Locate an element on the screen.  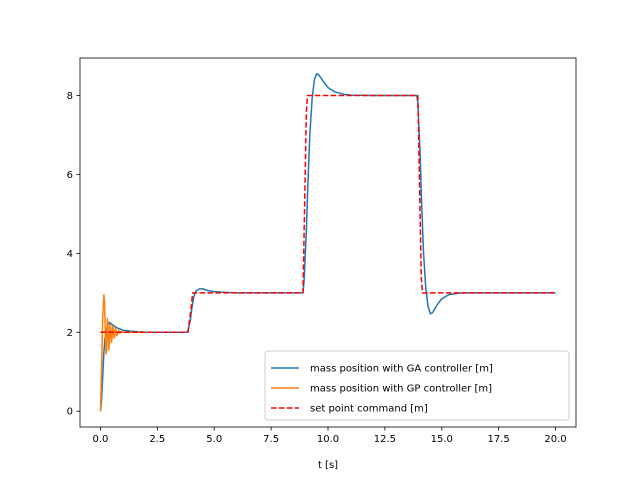
y-tick-label: 6 is located at coordinates (70, 175).